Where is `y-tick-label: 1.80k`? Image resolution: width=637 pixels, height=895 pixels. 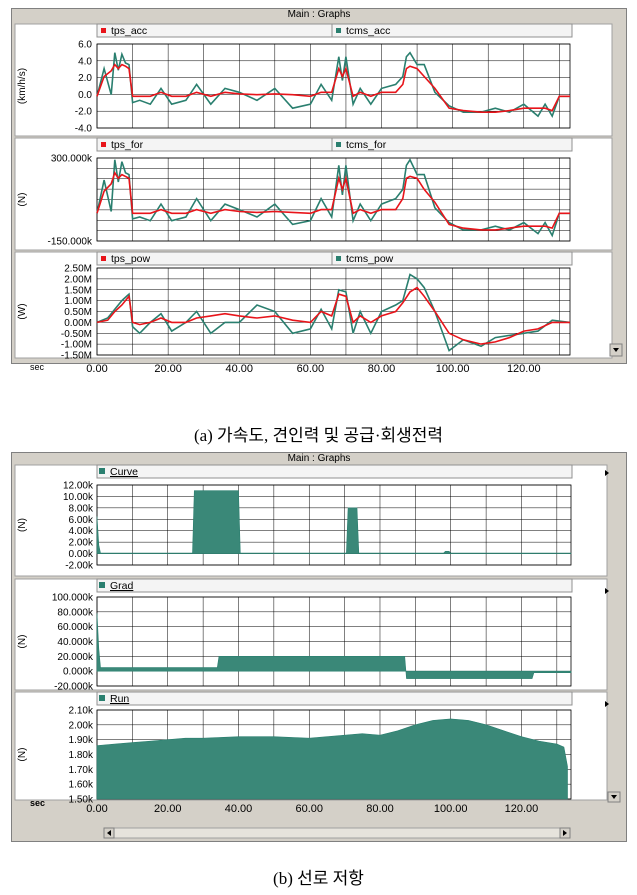
y-tick-label: 1.80k is located at coordinates (81, 755).